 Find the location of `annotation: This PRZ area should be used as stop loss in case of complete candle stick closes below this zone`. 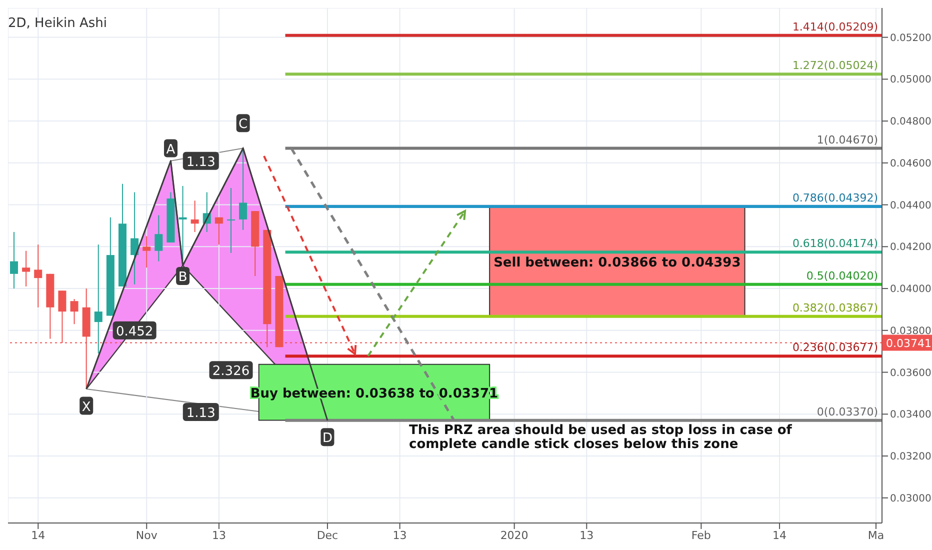

annotation: This PRZ area should be used as stop loss in case of complete candle stick closes below this zone is located at coordinates (601, 437).